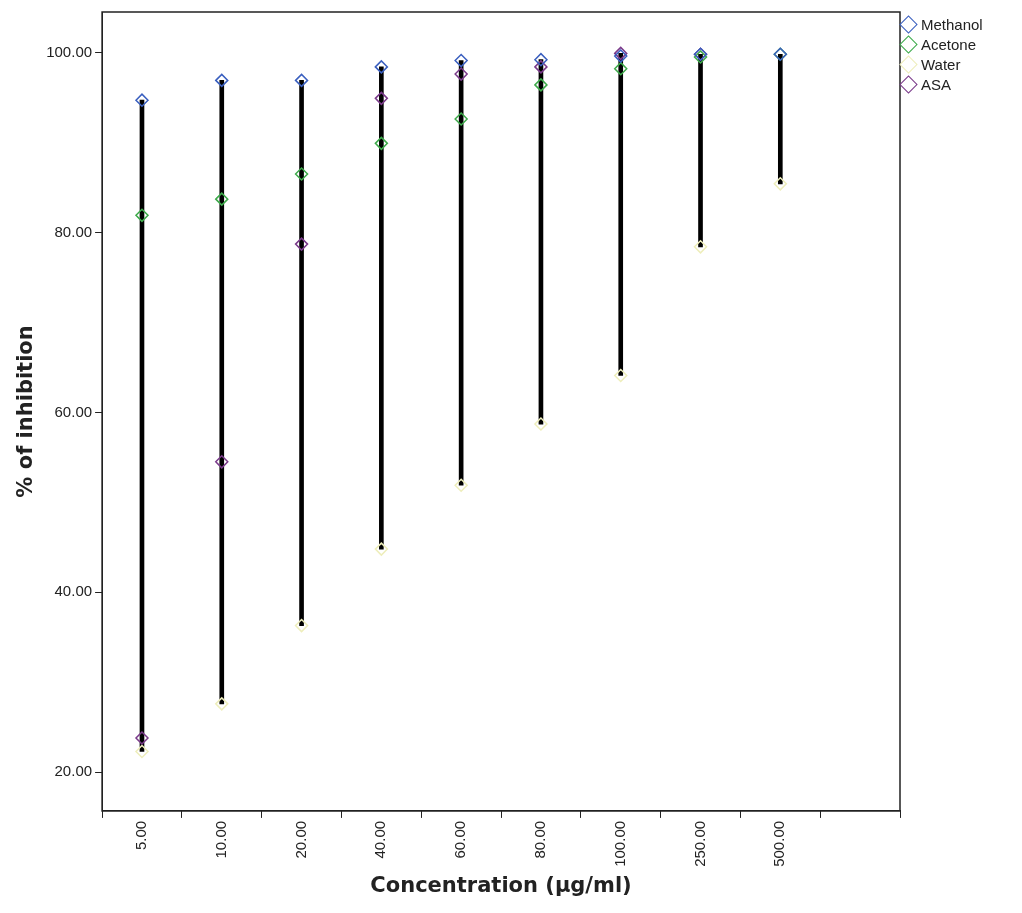  I want to click on x-tick-label: 60.00, so click(460, 839).